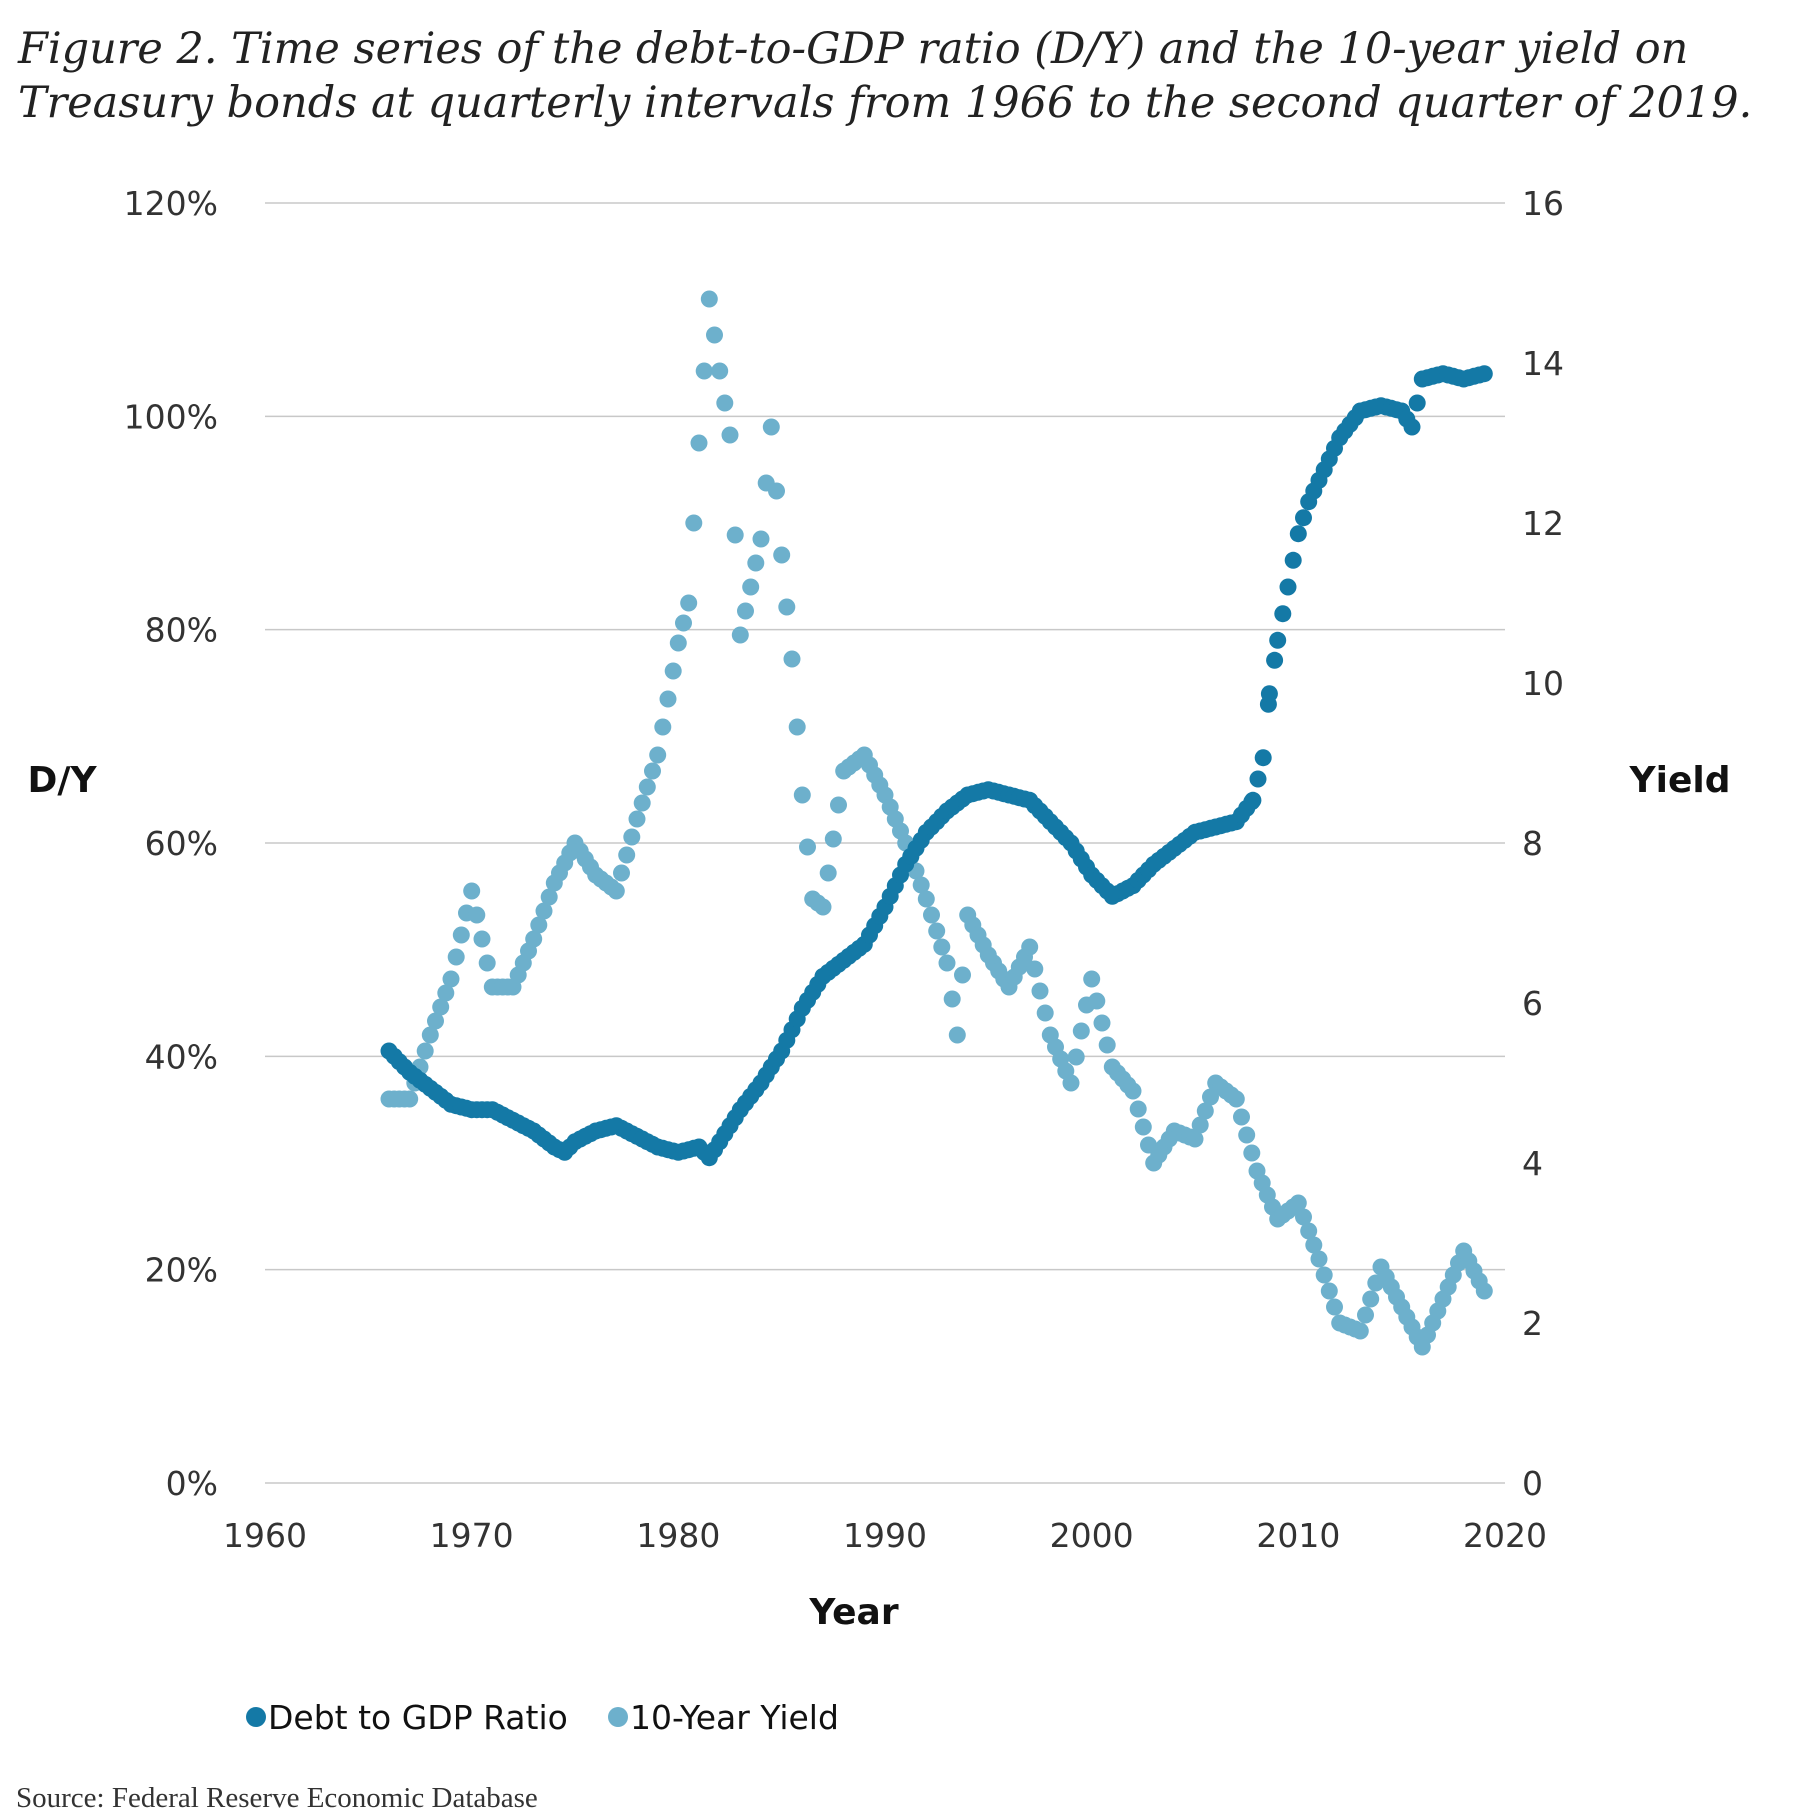 Image resolution: width=1818 pixels, height=1820 pixels. I want to click on right-tick-label: 14, so click(1543, 363).